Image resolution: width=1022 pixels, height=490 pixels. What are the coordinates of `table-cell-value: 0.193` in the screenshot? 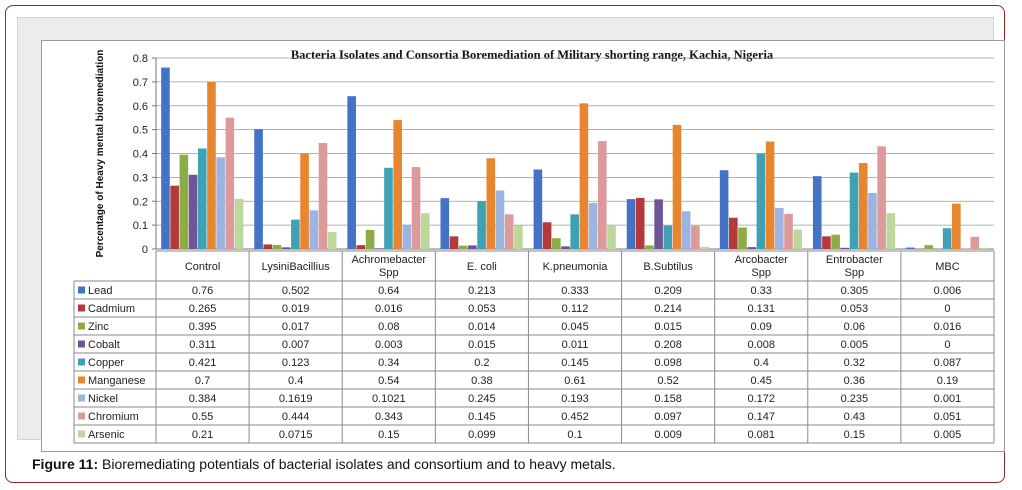 It's located at (575, 399).